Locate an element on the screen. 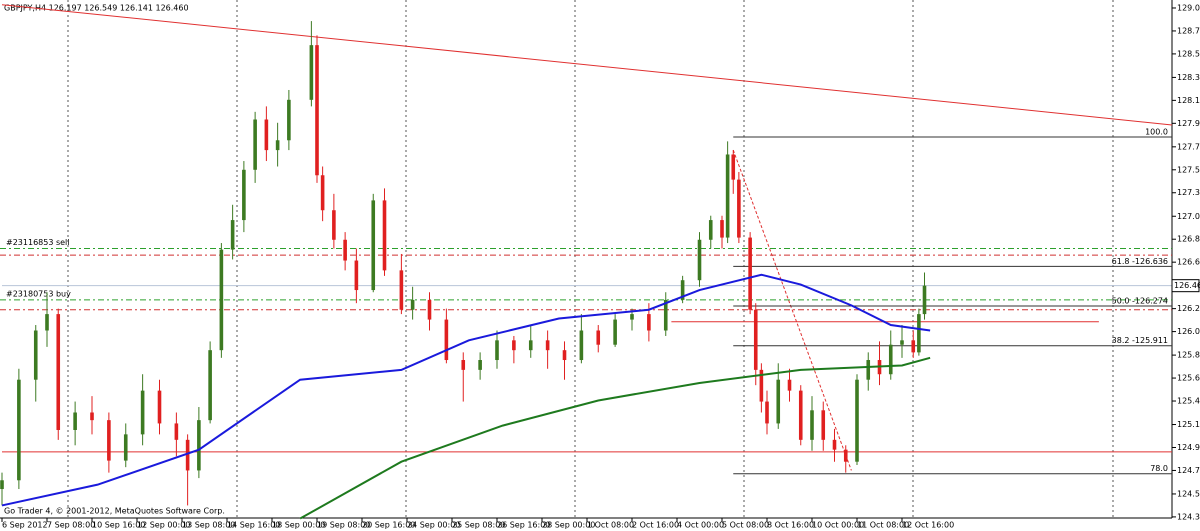  x-tick-label: 8 Oct 16:00 is located at coordinates (790, 525).